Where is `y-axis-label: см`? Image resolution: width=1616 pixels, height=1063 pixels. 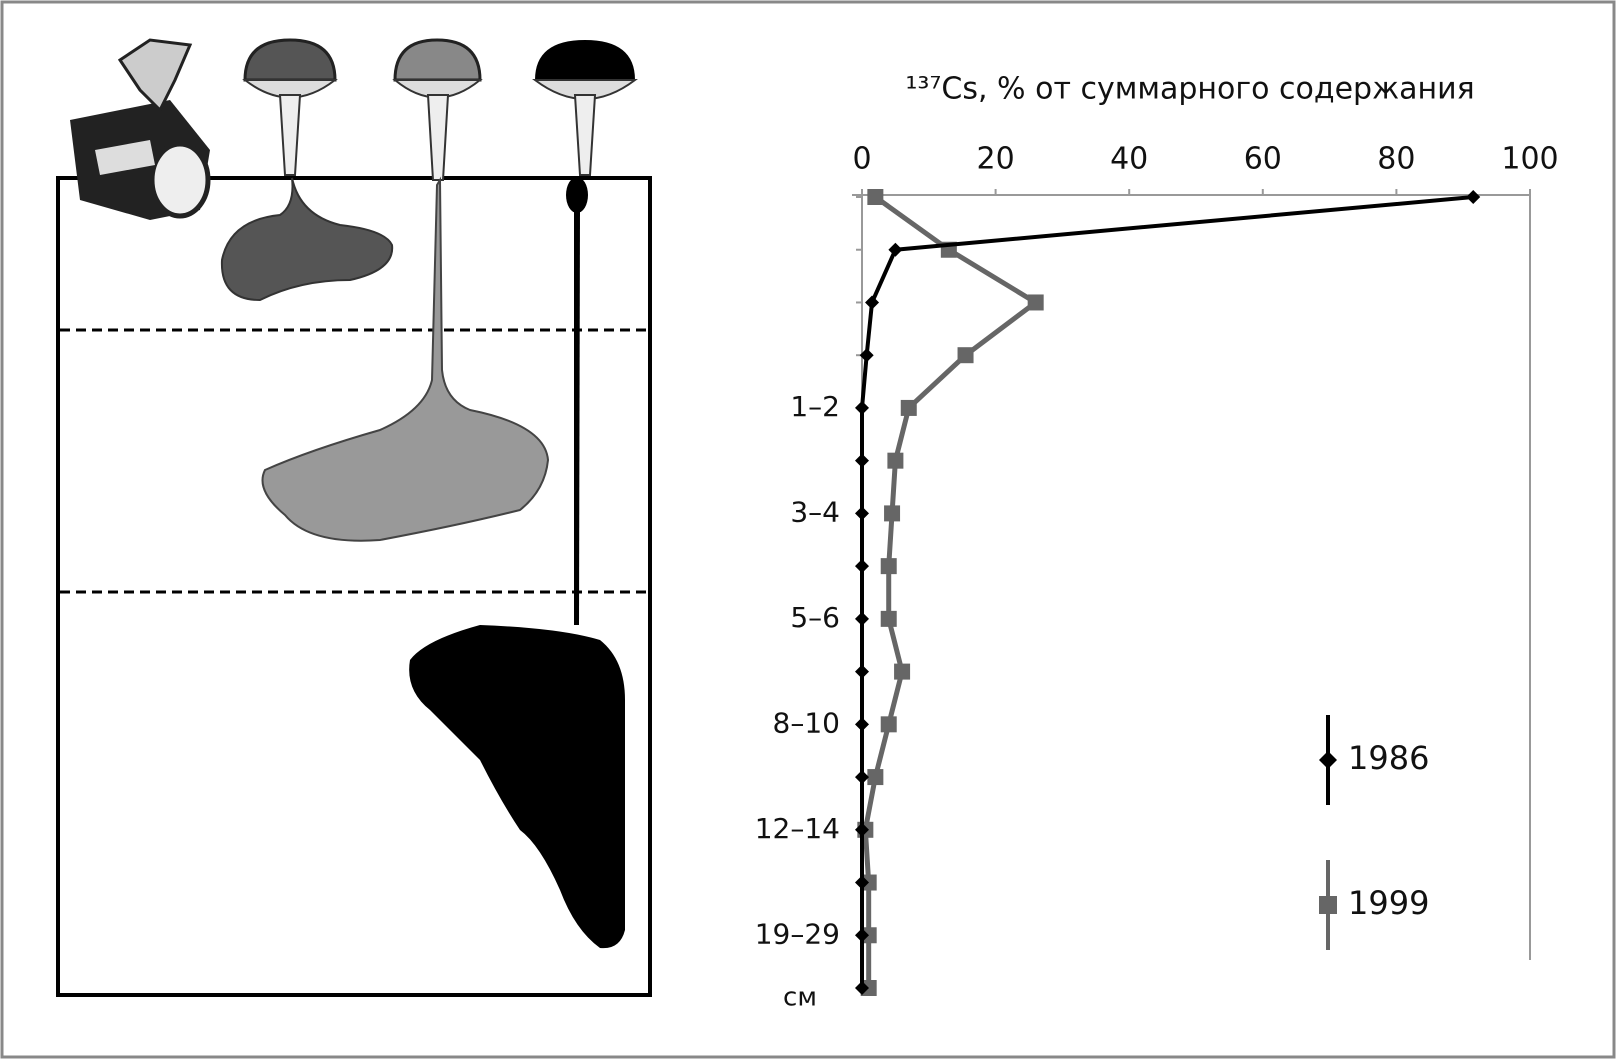 y-axis-label: см is located at coordinates (800, 998).